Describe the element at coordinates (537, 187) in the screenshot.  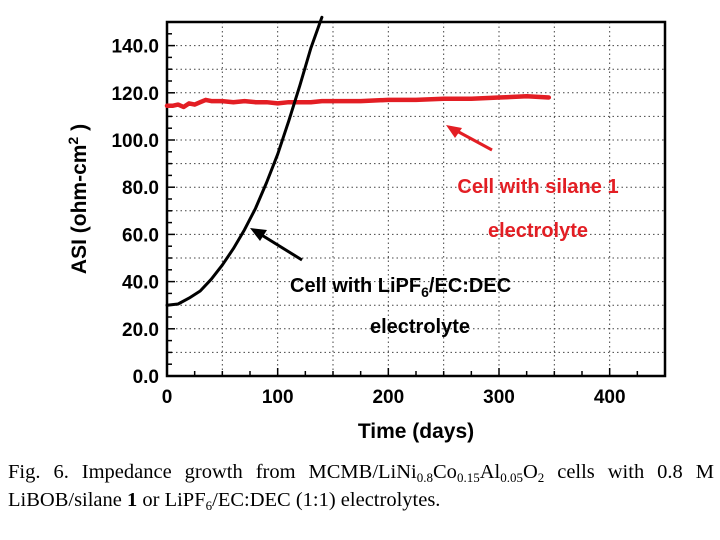
I see `silane-annotation-line1: Cell with silane 1` at that location.